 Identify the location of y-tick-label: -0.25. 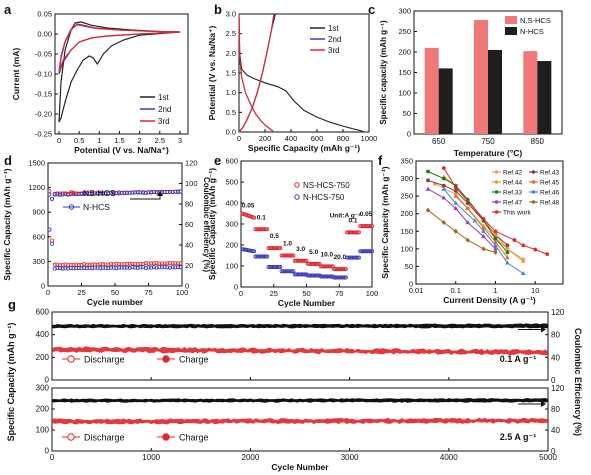
(43, 134).